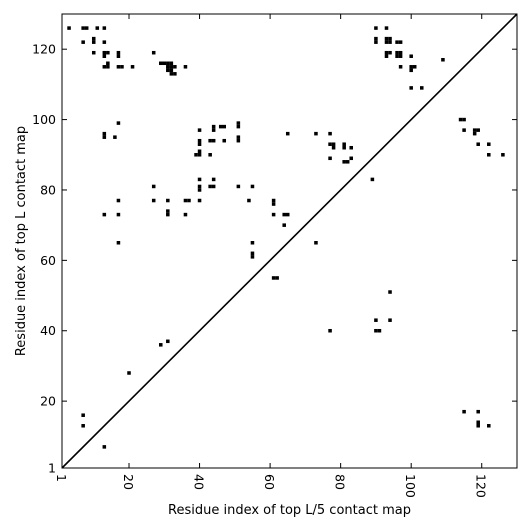 This screenshot has height=531, width=531. What do you see at coordinates (481, 486) in the screenshot?
I see `x-tick-label: 120` at bounding box center [481, 486].